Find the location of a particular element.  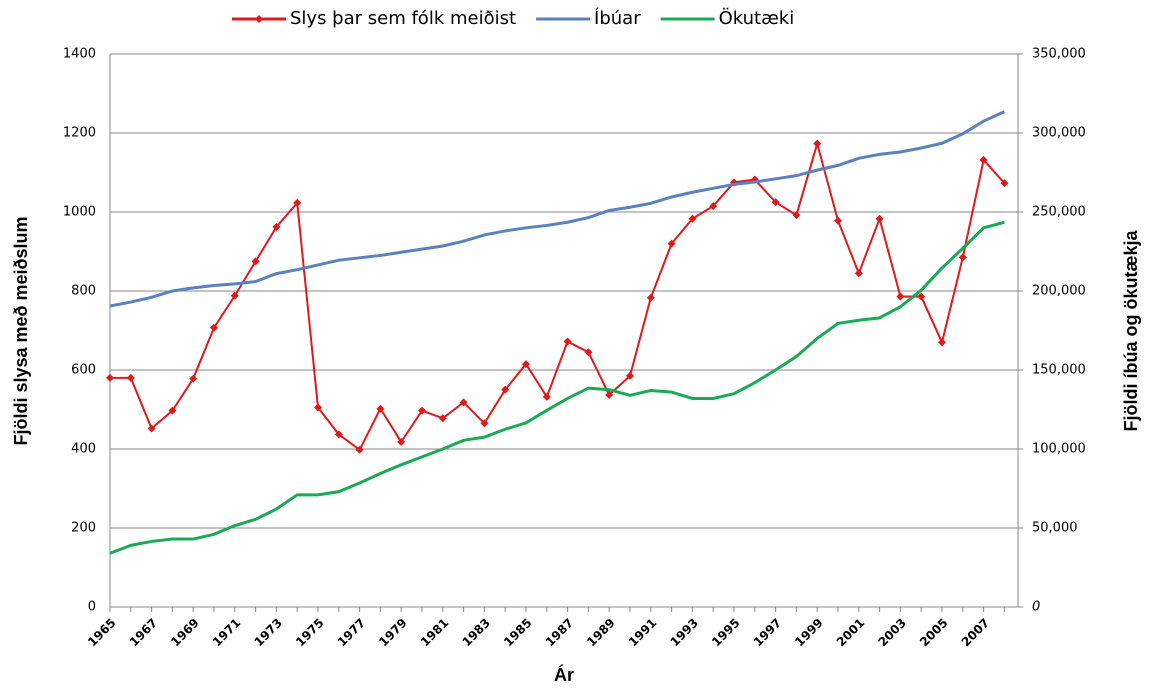

y-tick-label: 400 is located at coordinates (83, 449).